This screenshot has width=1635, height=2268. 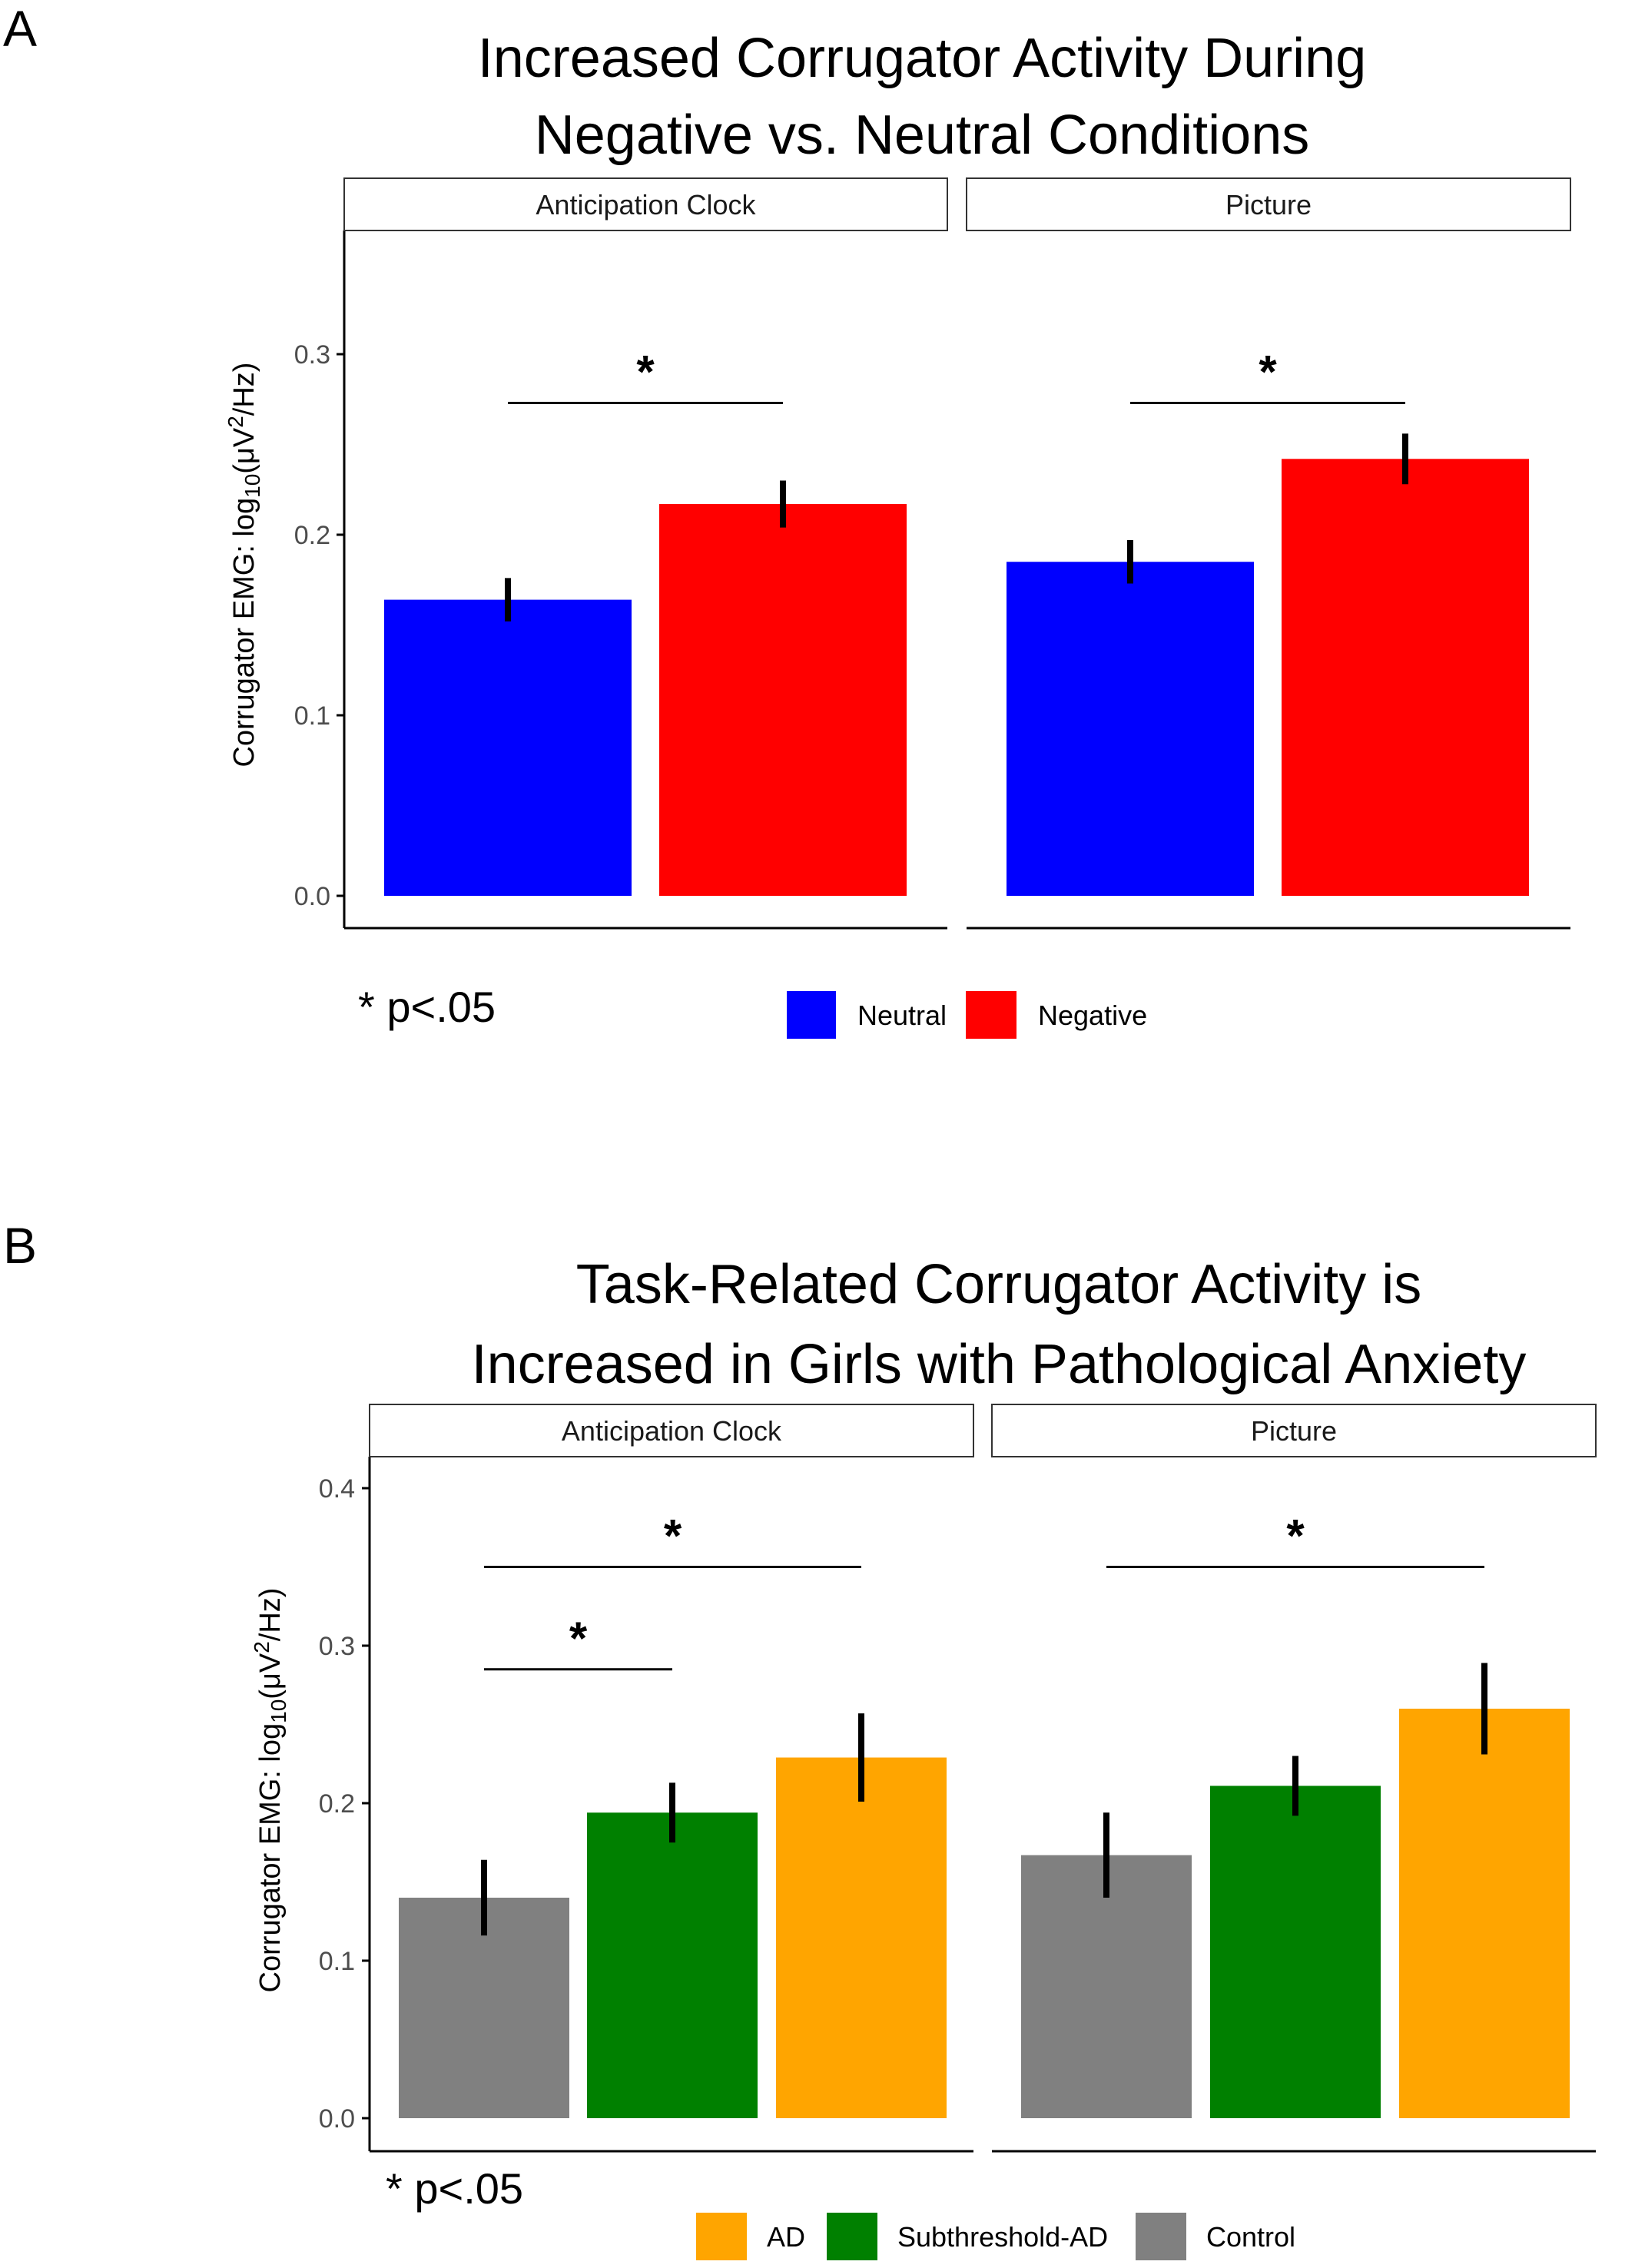 I want to click on panel-a-letter: A, so click(x=20, y=28).